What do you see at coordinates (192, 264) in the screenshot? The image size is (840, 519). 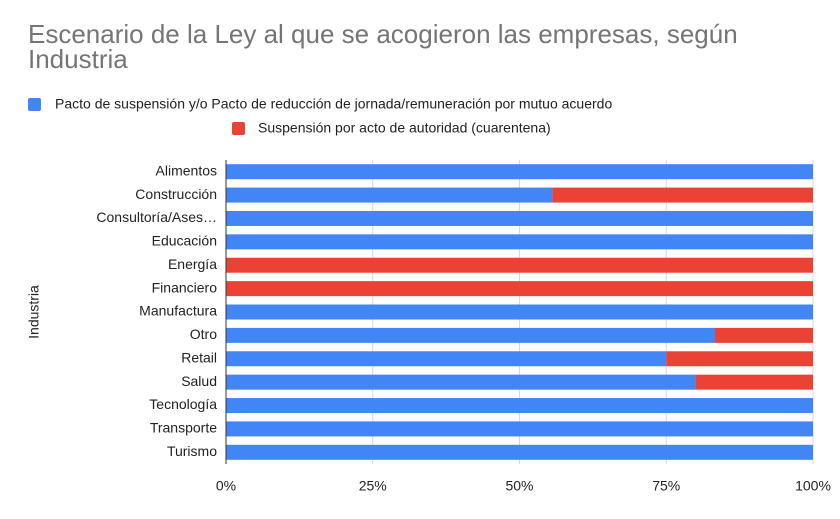 I see `y-tick-label: Energía` at bounding box center [192, 264].